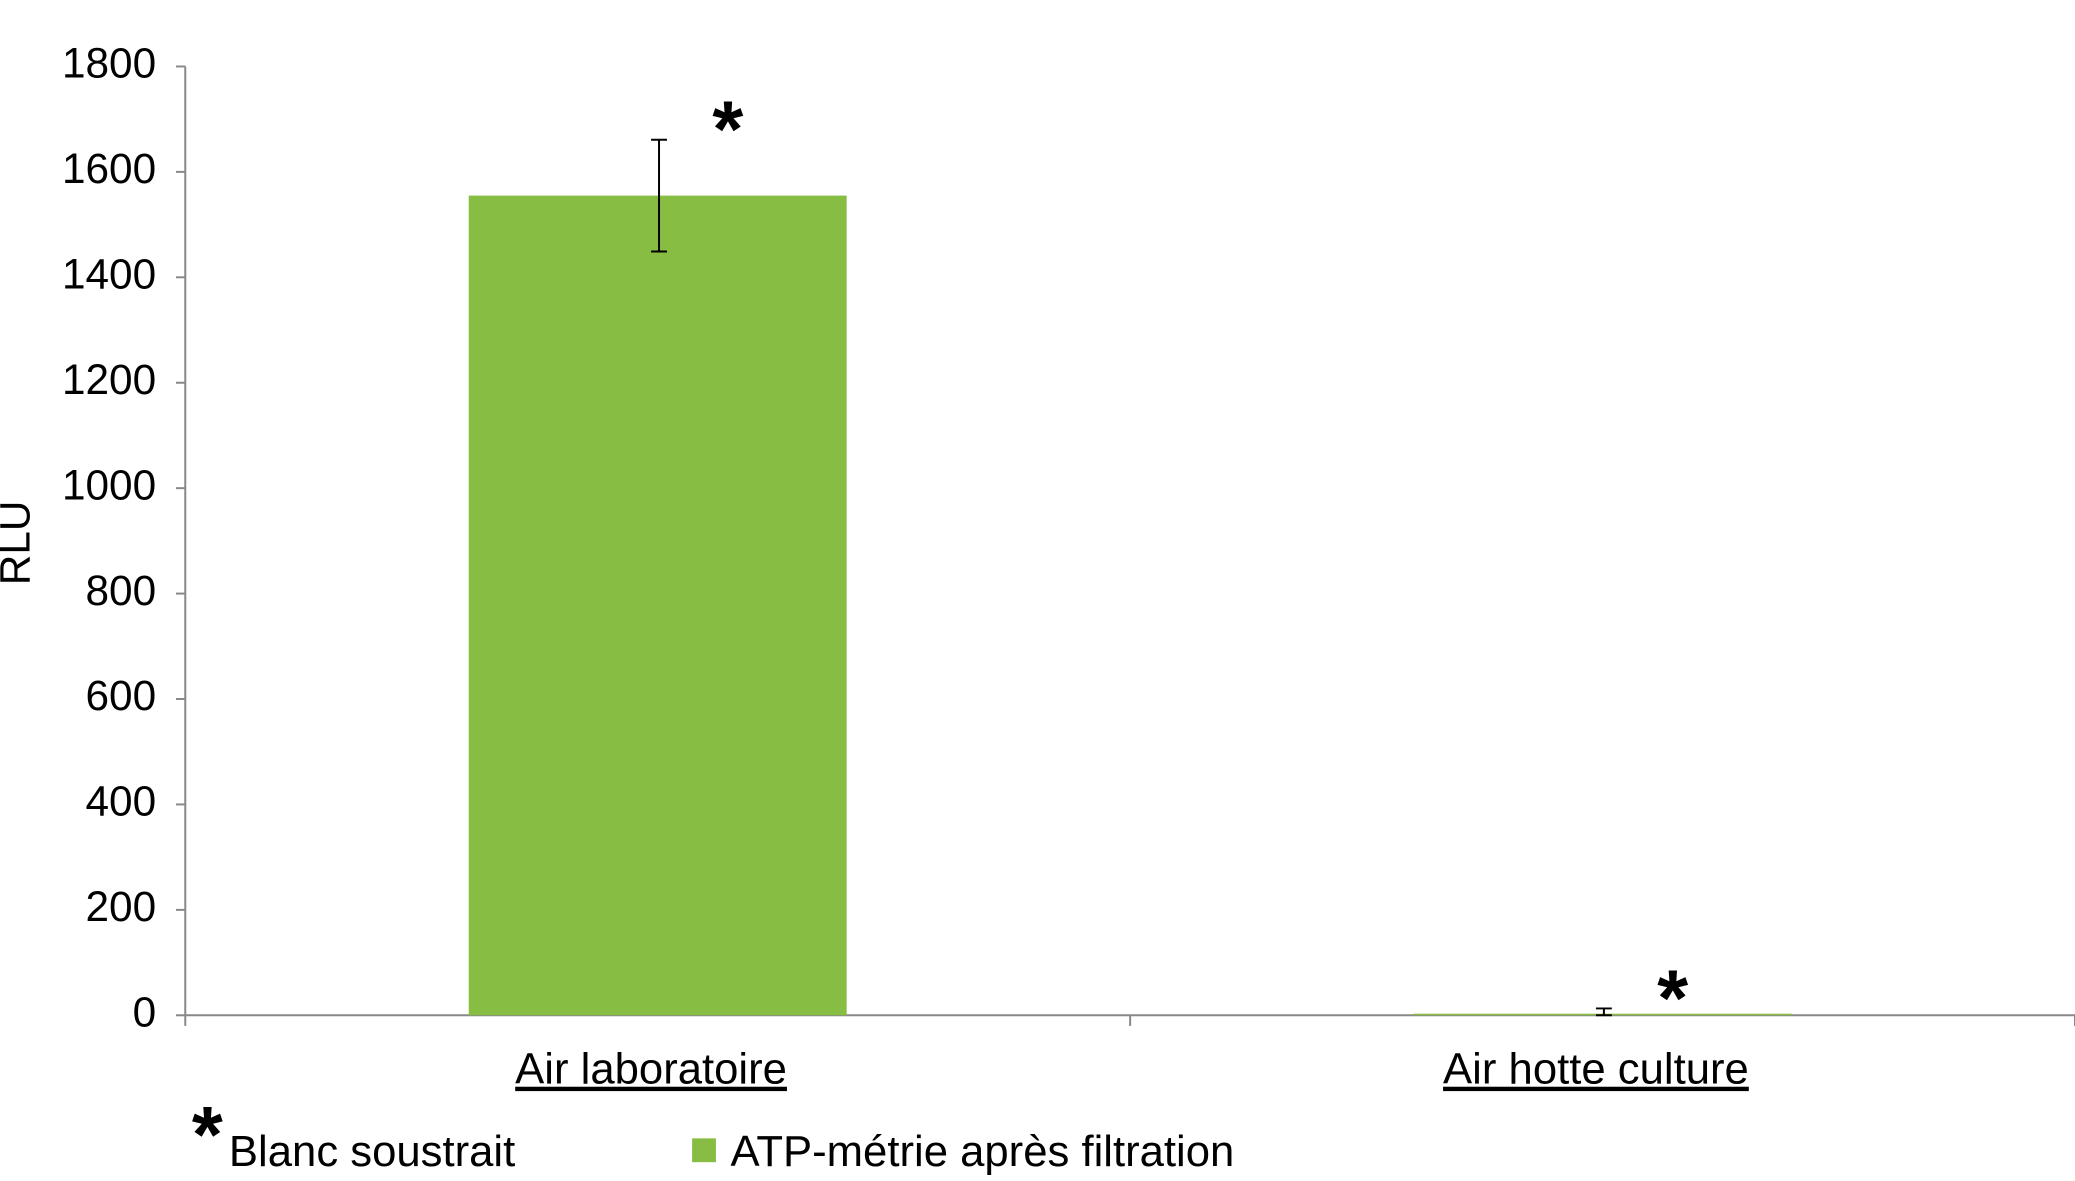 This screenshot has width=2075, height=1181. What do you see at coordinates (1596, 1069) in the screenshot?
I see `x-tick-label: Air hotte culture` at bounding box center [1596, 1069].